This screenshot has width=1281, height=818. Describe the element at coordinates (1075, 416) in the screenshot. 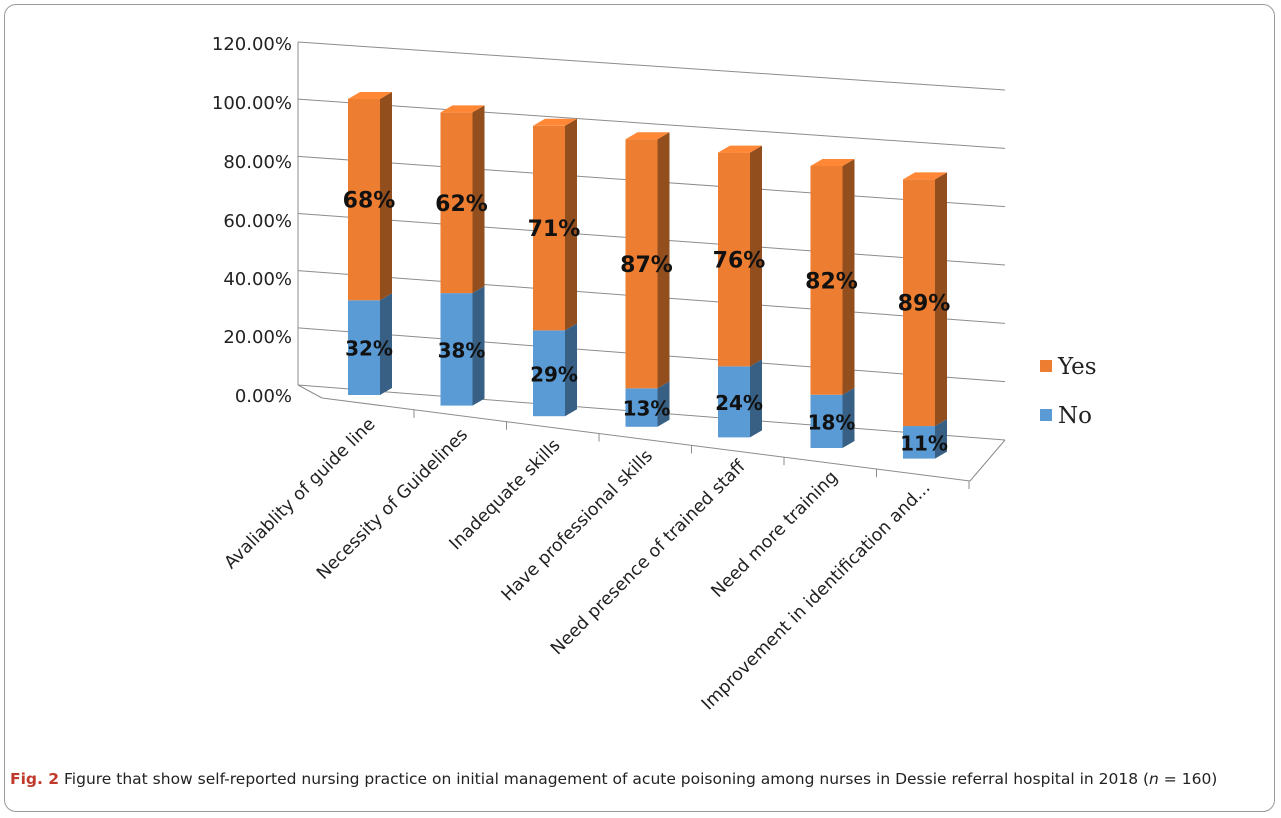

I see `legend-label-no: No` at that location.